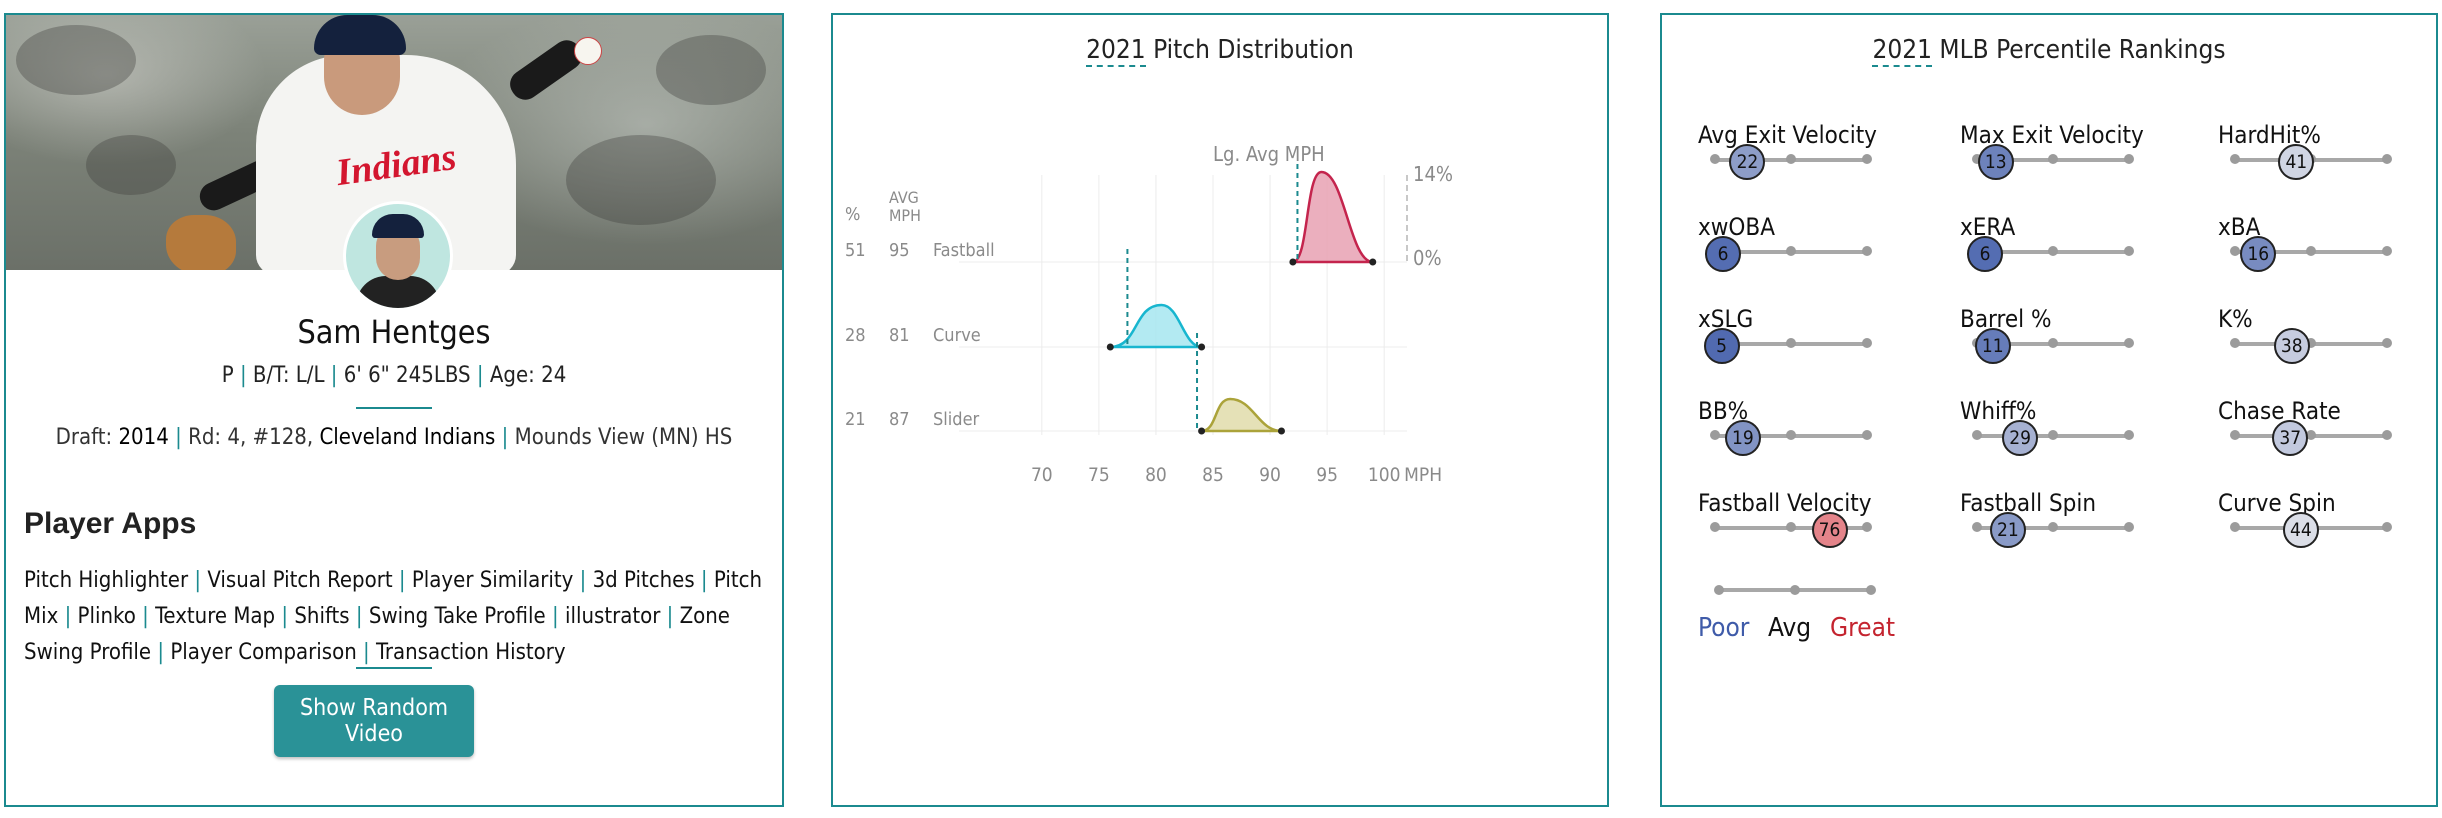 The width and height of the screenshot is (2442, 818). I want to click on percentile-metric: Barrel % 11, so click(2070, 340).